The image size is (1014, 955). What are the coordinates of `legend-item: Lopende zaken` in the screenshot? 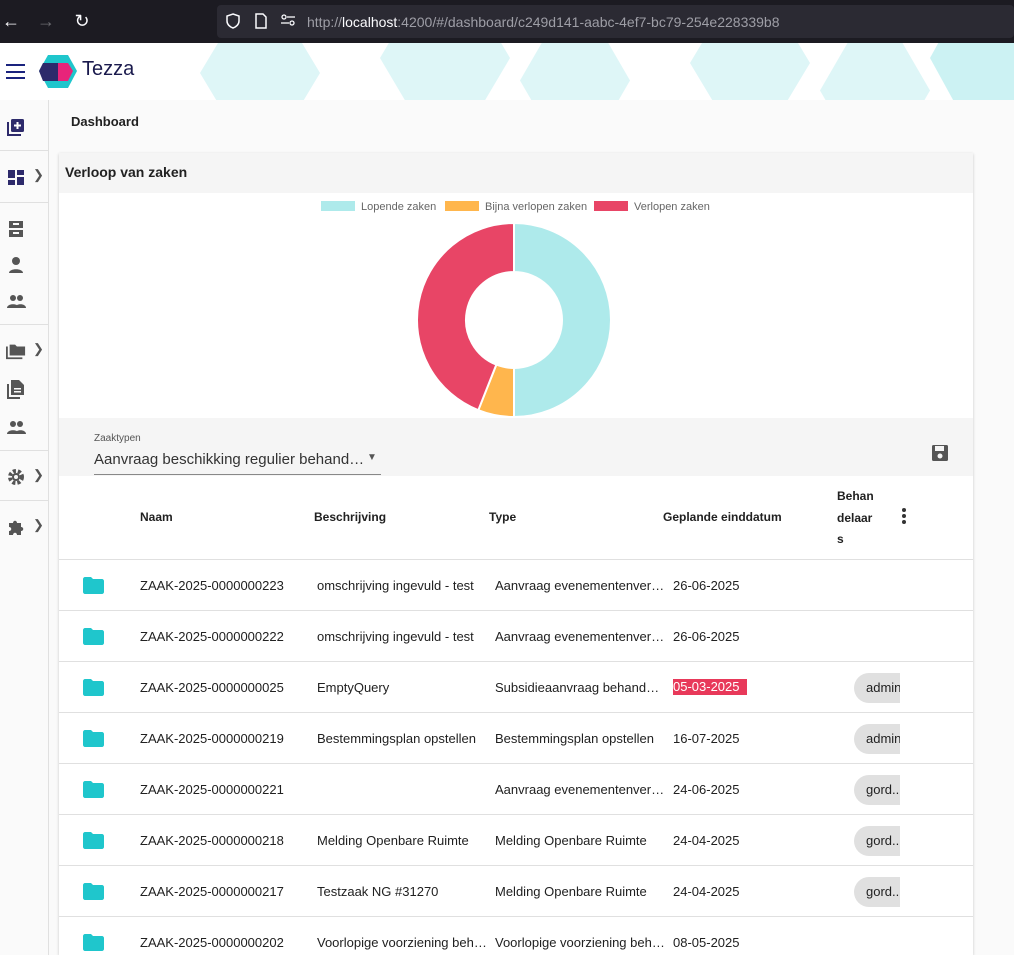 It's located at (378, 208).